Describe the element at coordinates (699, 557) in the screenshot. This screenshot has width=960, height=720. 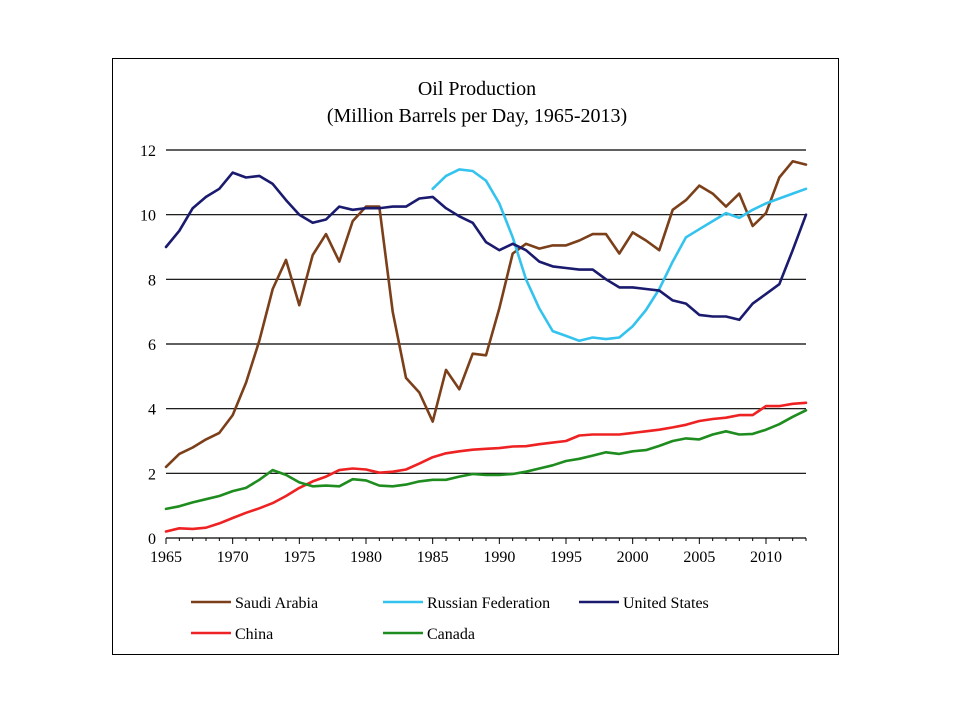
I see `x-tick-label: 2005` at that location.